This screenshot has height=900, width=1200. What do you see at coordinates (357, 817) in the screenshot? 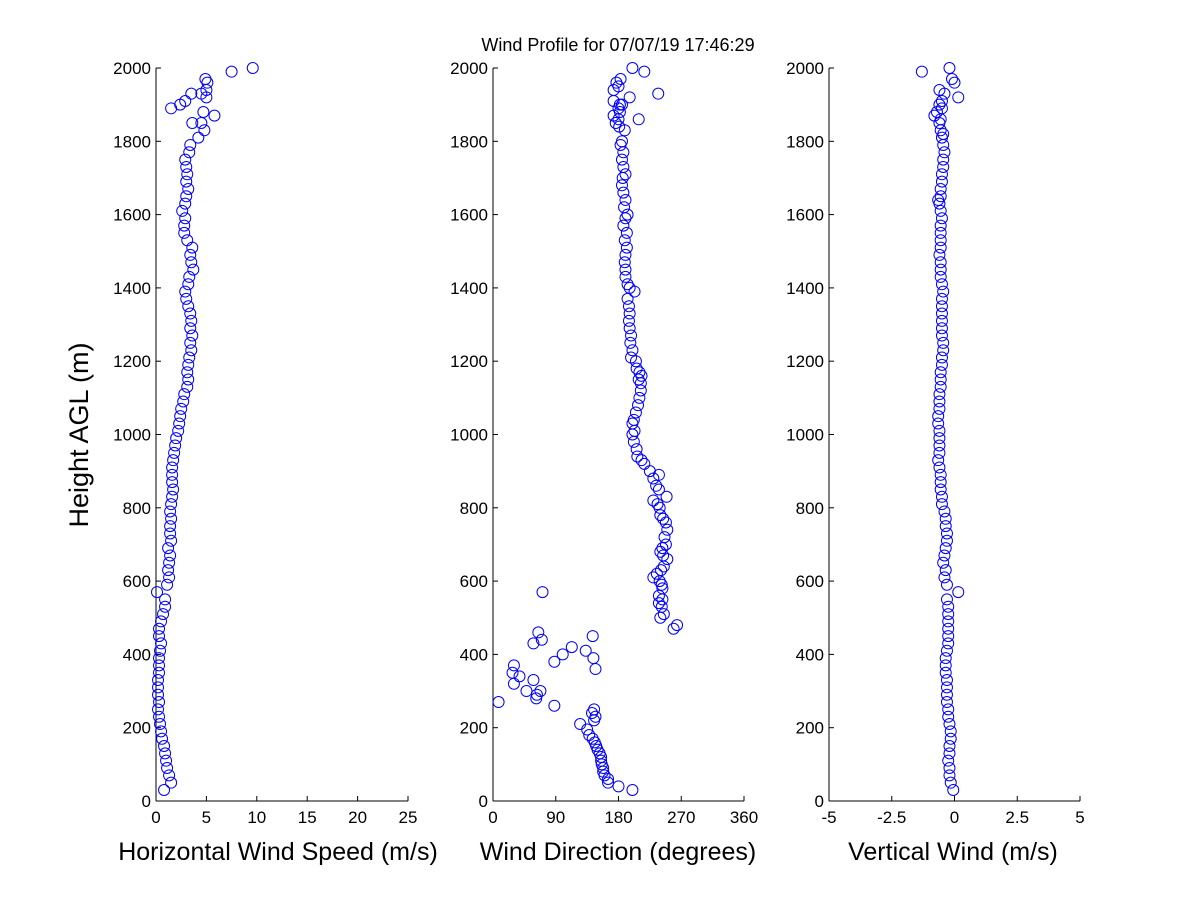
I see `speed-x-tick-label: 20` at bounding box center [357, 817].